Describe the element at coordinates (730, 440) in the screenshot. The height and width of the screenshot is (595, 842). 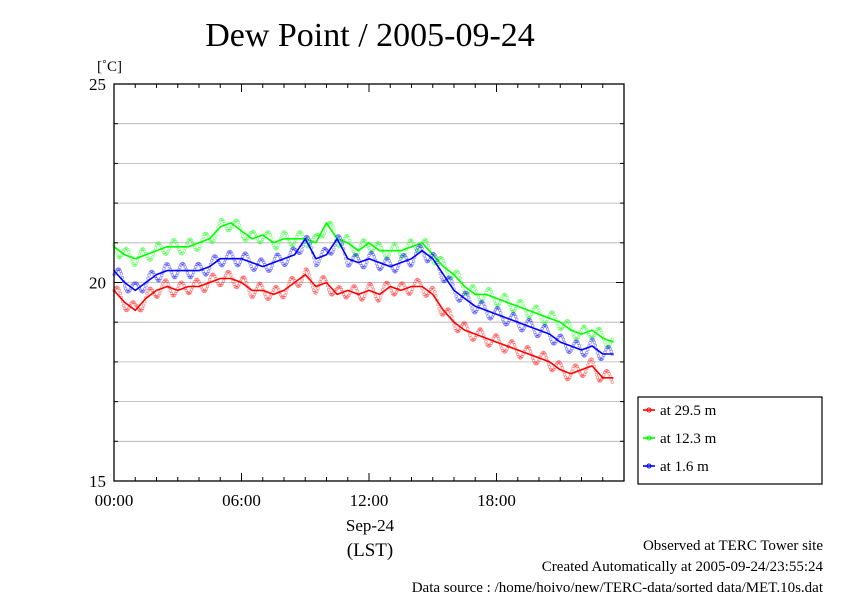
I see `legend-box` at that location.